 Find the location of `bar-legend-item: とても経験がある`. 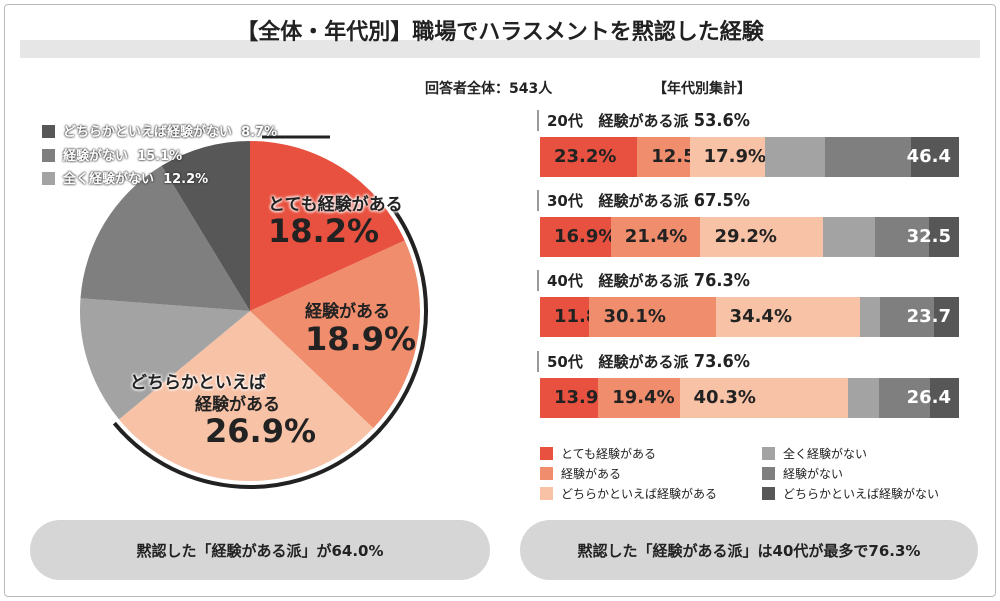

bar-legend-item: とても経験がある is located at coordinates (598, 453).